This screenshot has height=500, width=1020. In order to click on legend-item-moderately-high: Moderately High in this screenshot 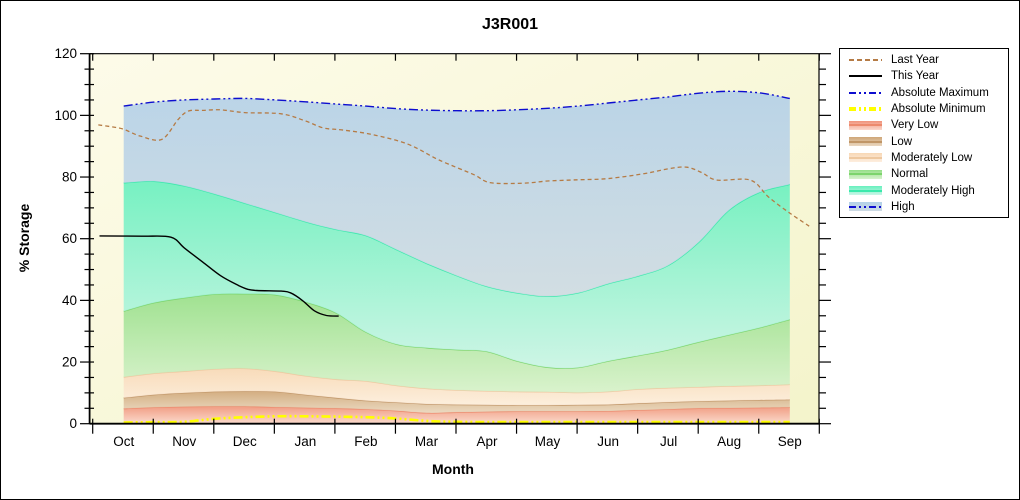, I will do `click(924, 191)`.